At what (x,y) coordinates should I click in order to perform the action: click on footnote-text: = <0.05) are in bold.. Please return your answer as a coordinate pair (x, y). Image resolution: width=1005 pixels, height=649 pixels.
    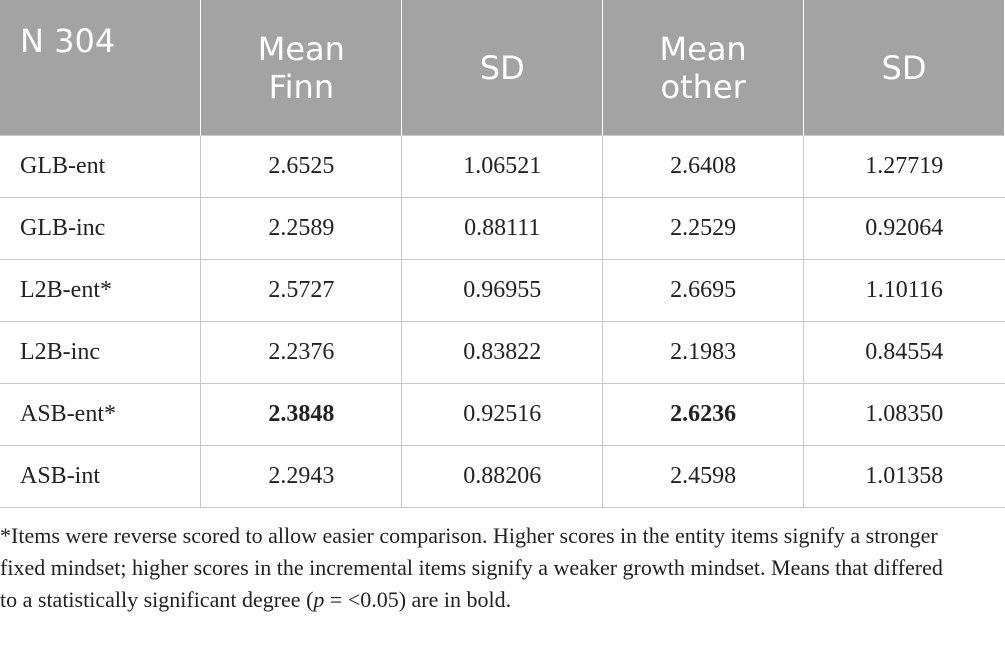
    Looking at the image, I should click on (418, 599).